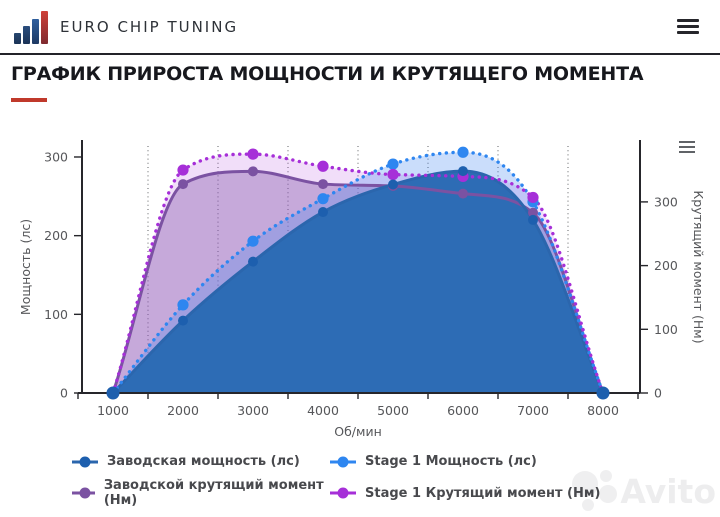  What do you see at coordinates (688, 28) in the screenshot?
I see `hamburger-menu-icon` at bounding box center [688, 28].